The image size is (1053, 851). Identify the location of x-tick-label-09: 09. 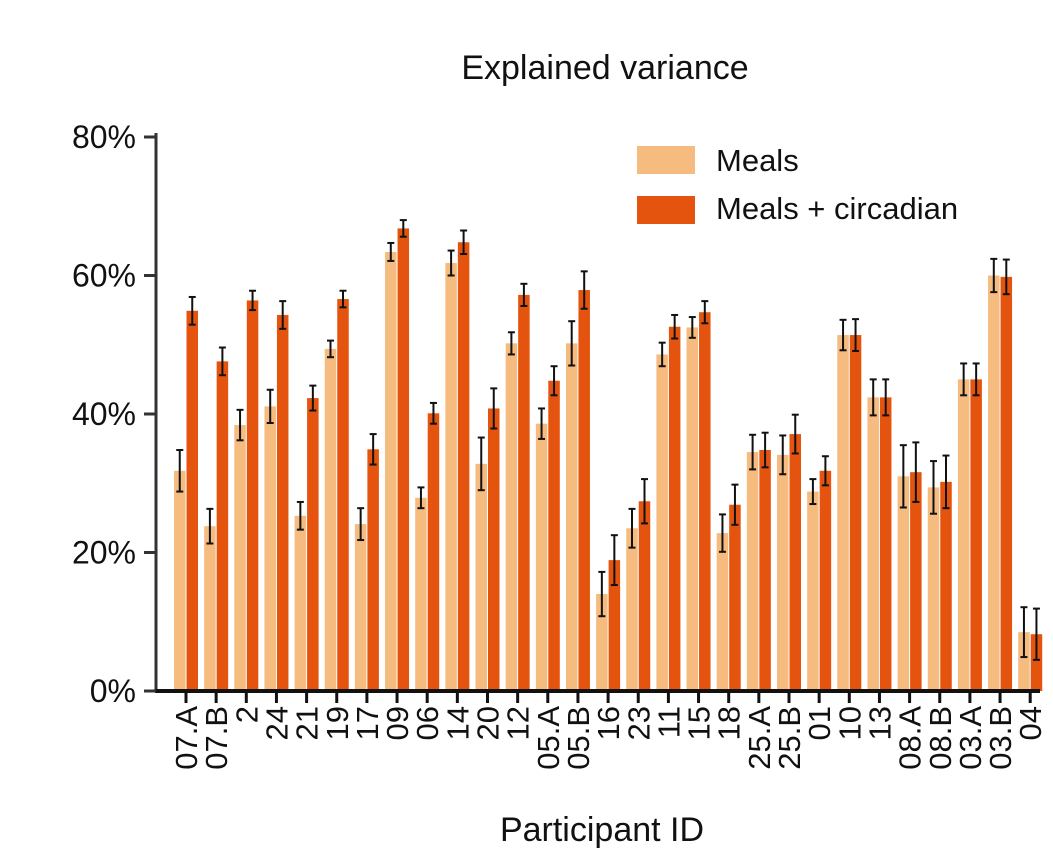
(397, 723).